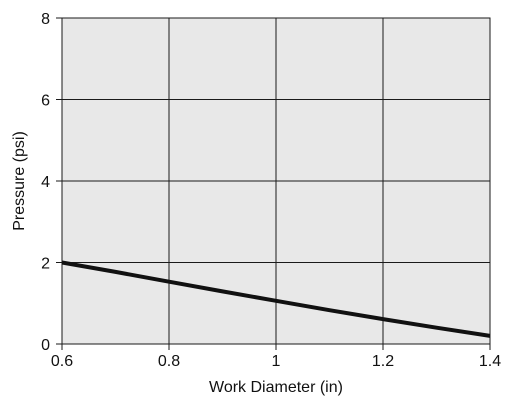  Describe the element at coordinates (19, 181) in the screenshot. I see `y-axis-title: Pressure (psi)` at that location.